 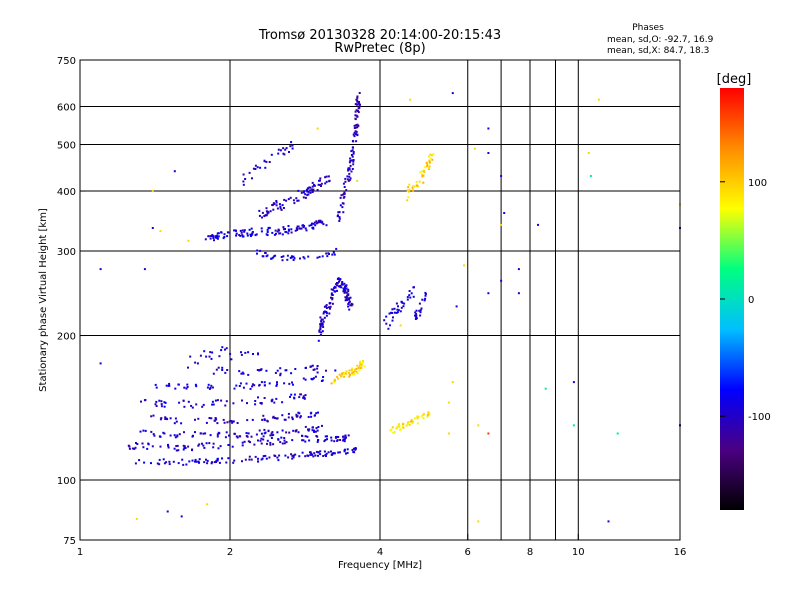 I want to click on colorbar-ticks: 100 0 -100, so click(x=745, y=300).